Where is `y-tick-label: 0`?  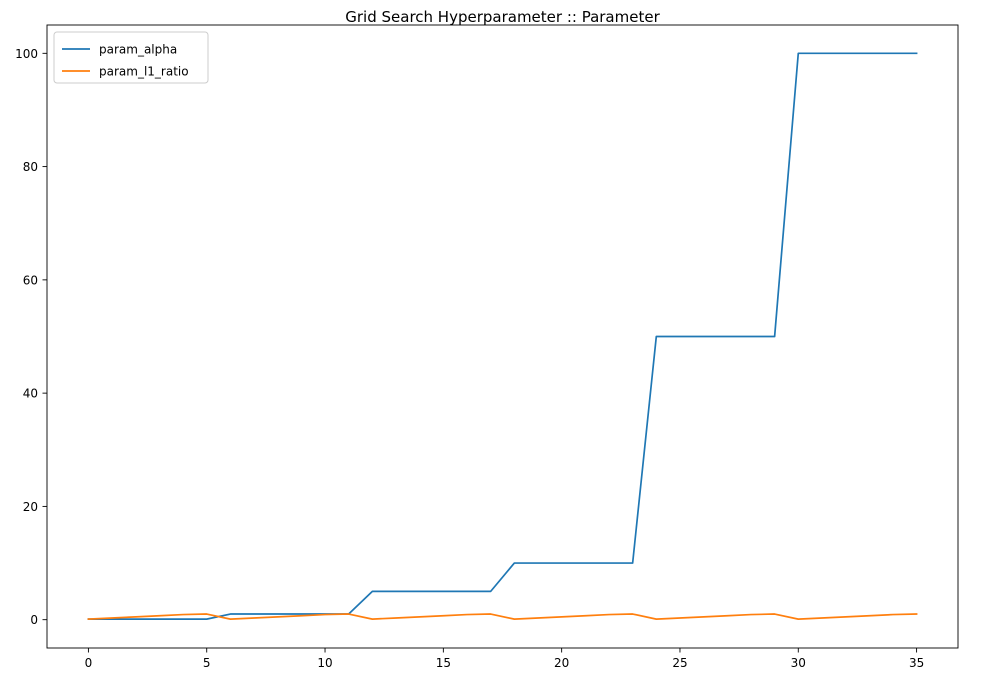
y-tick-label: 0 is located at coordinates (34, 620).